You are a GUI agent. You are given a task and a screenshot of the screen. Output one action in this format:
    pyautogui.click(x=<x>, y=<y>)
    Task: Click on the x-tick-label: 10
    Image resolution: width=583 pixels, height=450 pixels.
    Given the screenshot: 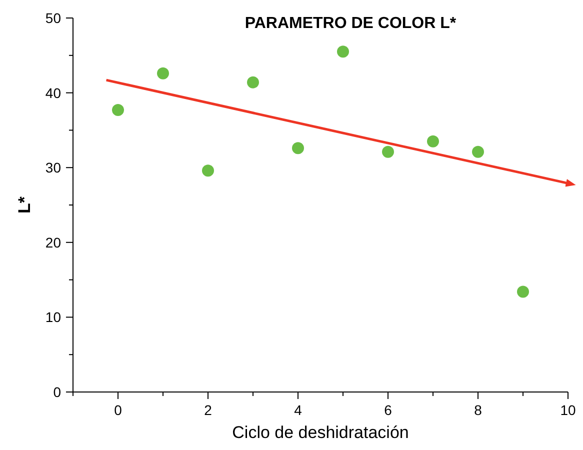 What is the action you would take?
    pyautogui.click(x=568, y=410)
    